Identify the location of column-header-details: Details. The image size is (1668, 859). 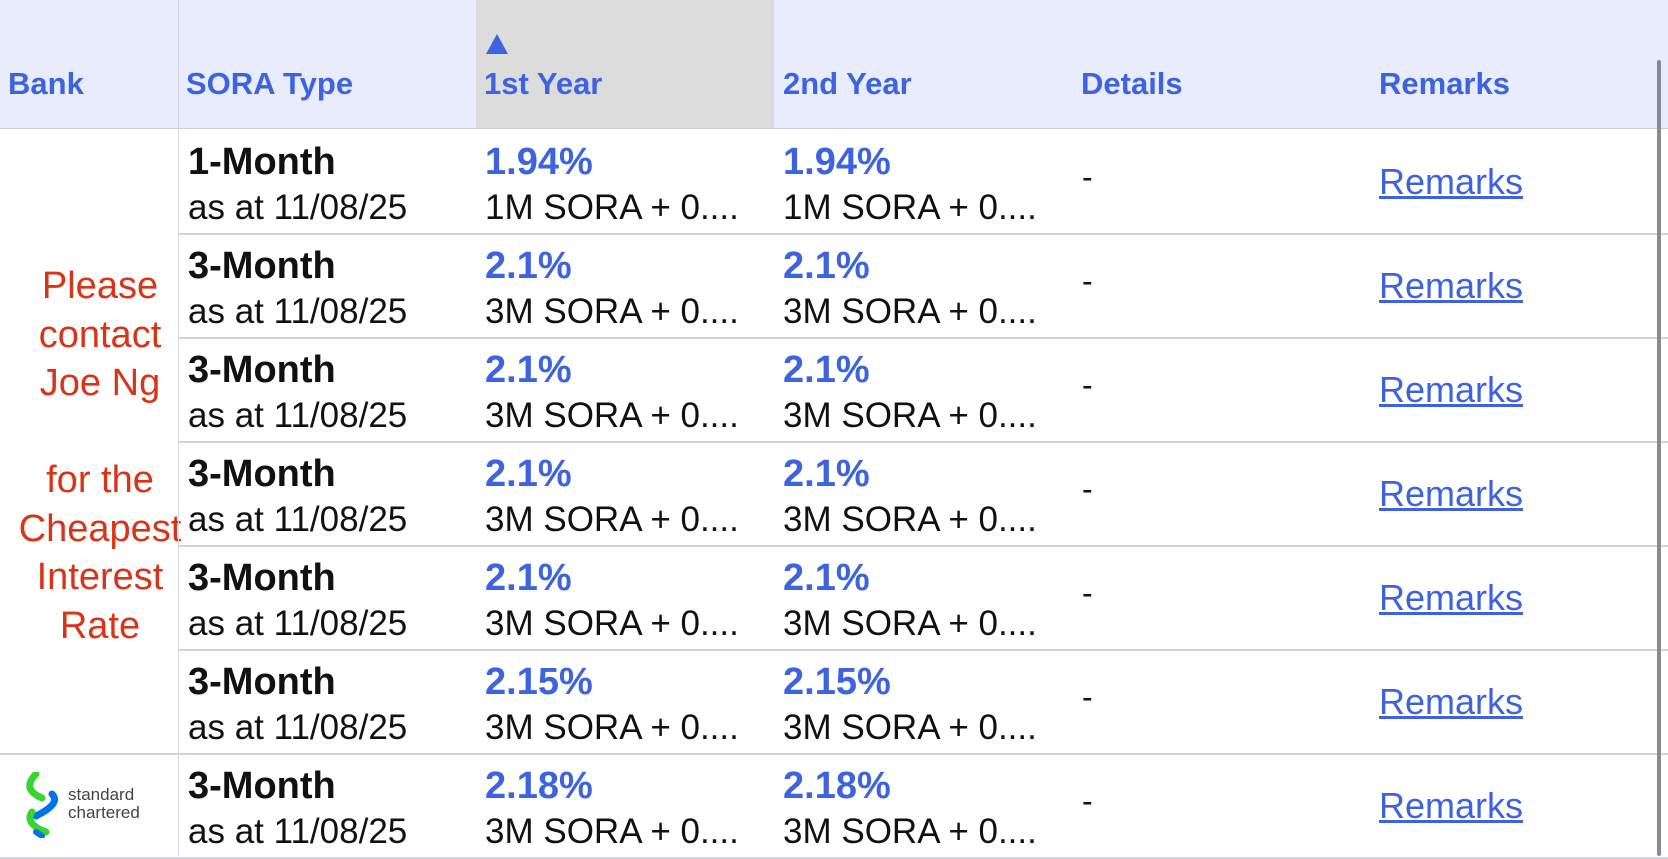
(1221, 64).